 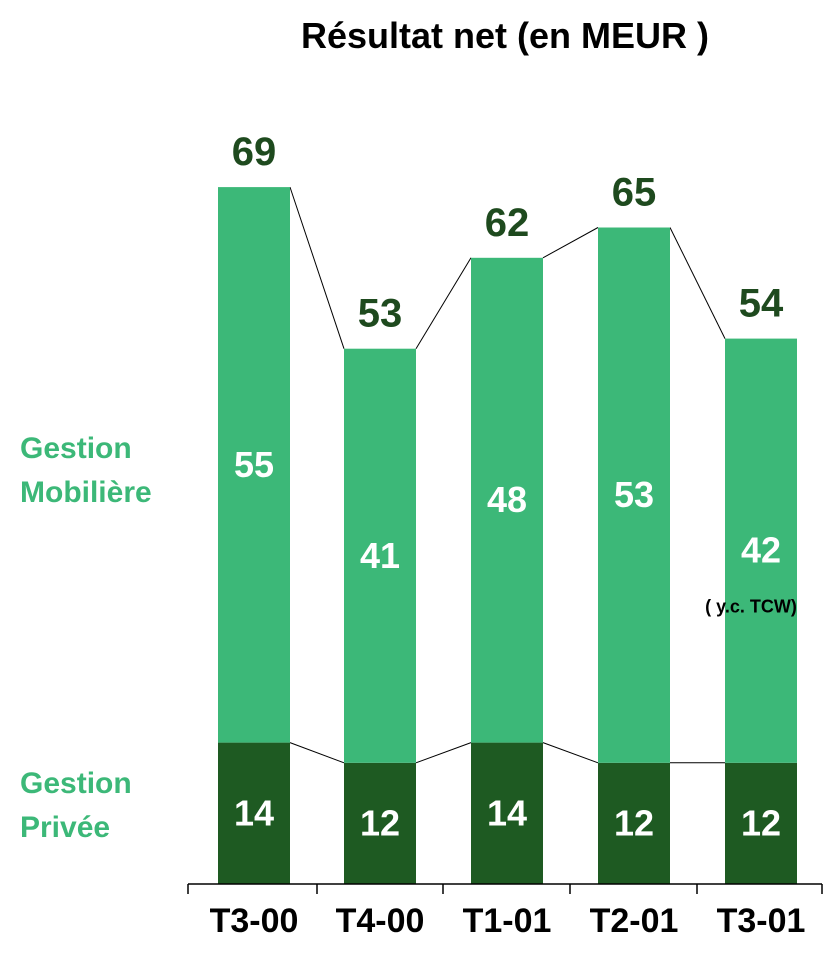 I want to click on category-label-T3-01: T3-01, so click(x=761, y=921).